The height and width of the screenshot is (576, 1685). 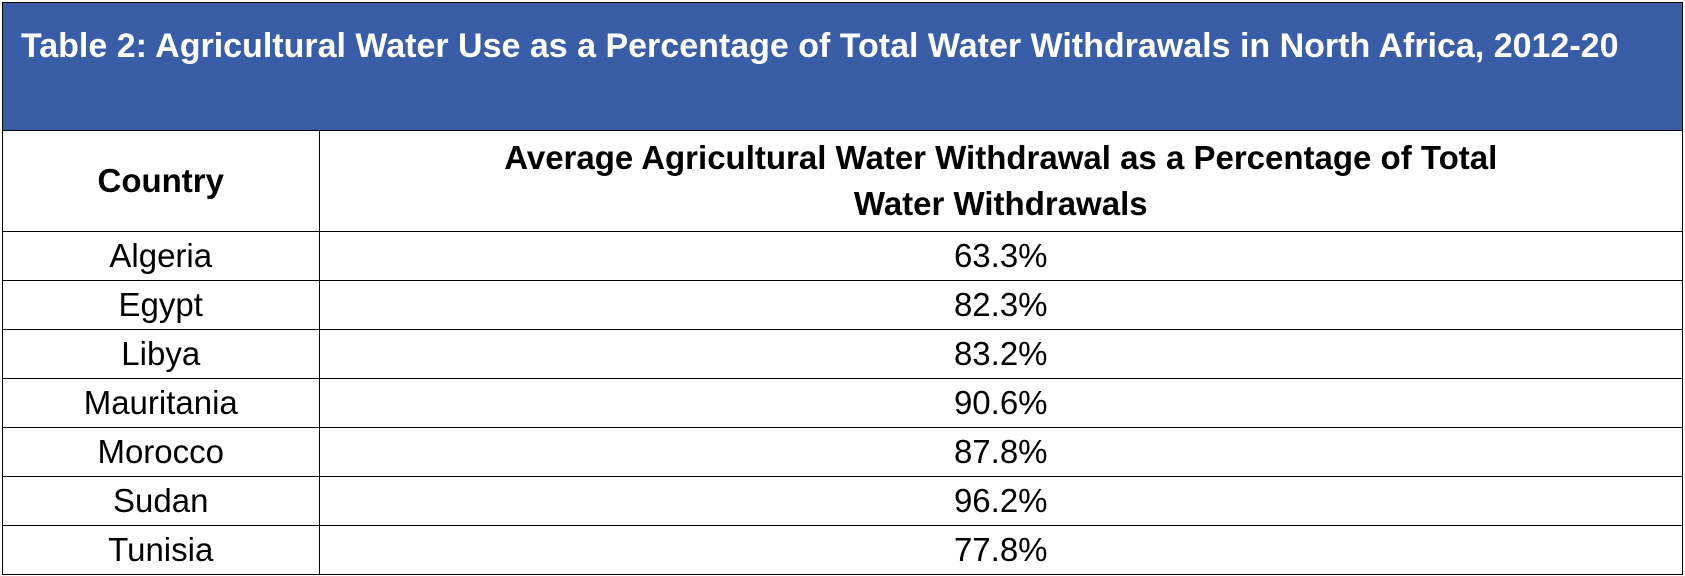 I want to click on table-row: Libya 83.2%, so click(x=842, y=354).